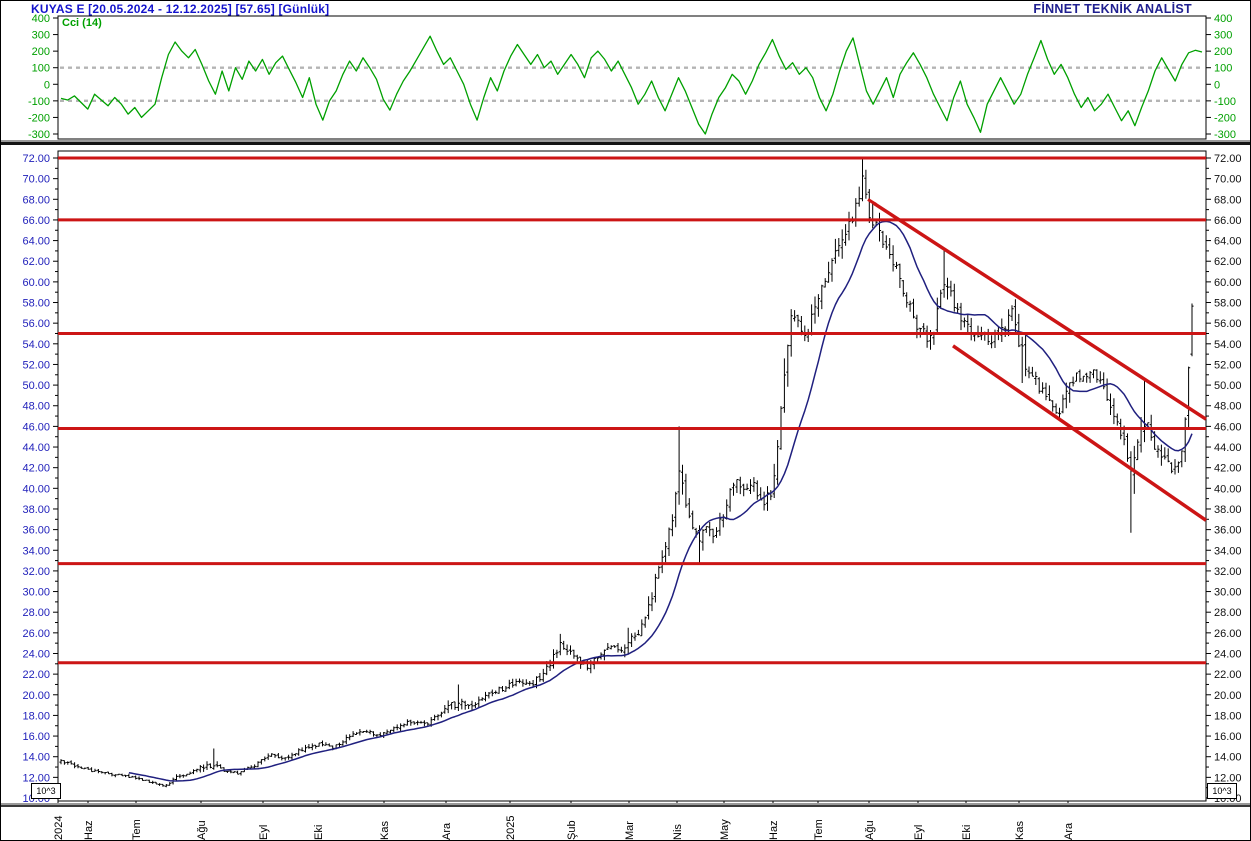 This screenshot has height=841, width=1251. Describe the element at coordinates (630, 830) in the screenshot. I see `svg-text: Mar` at that location.